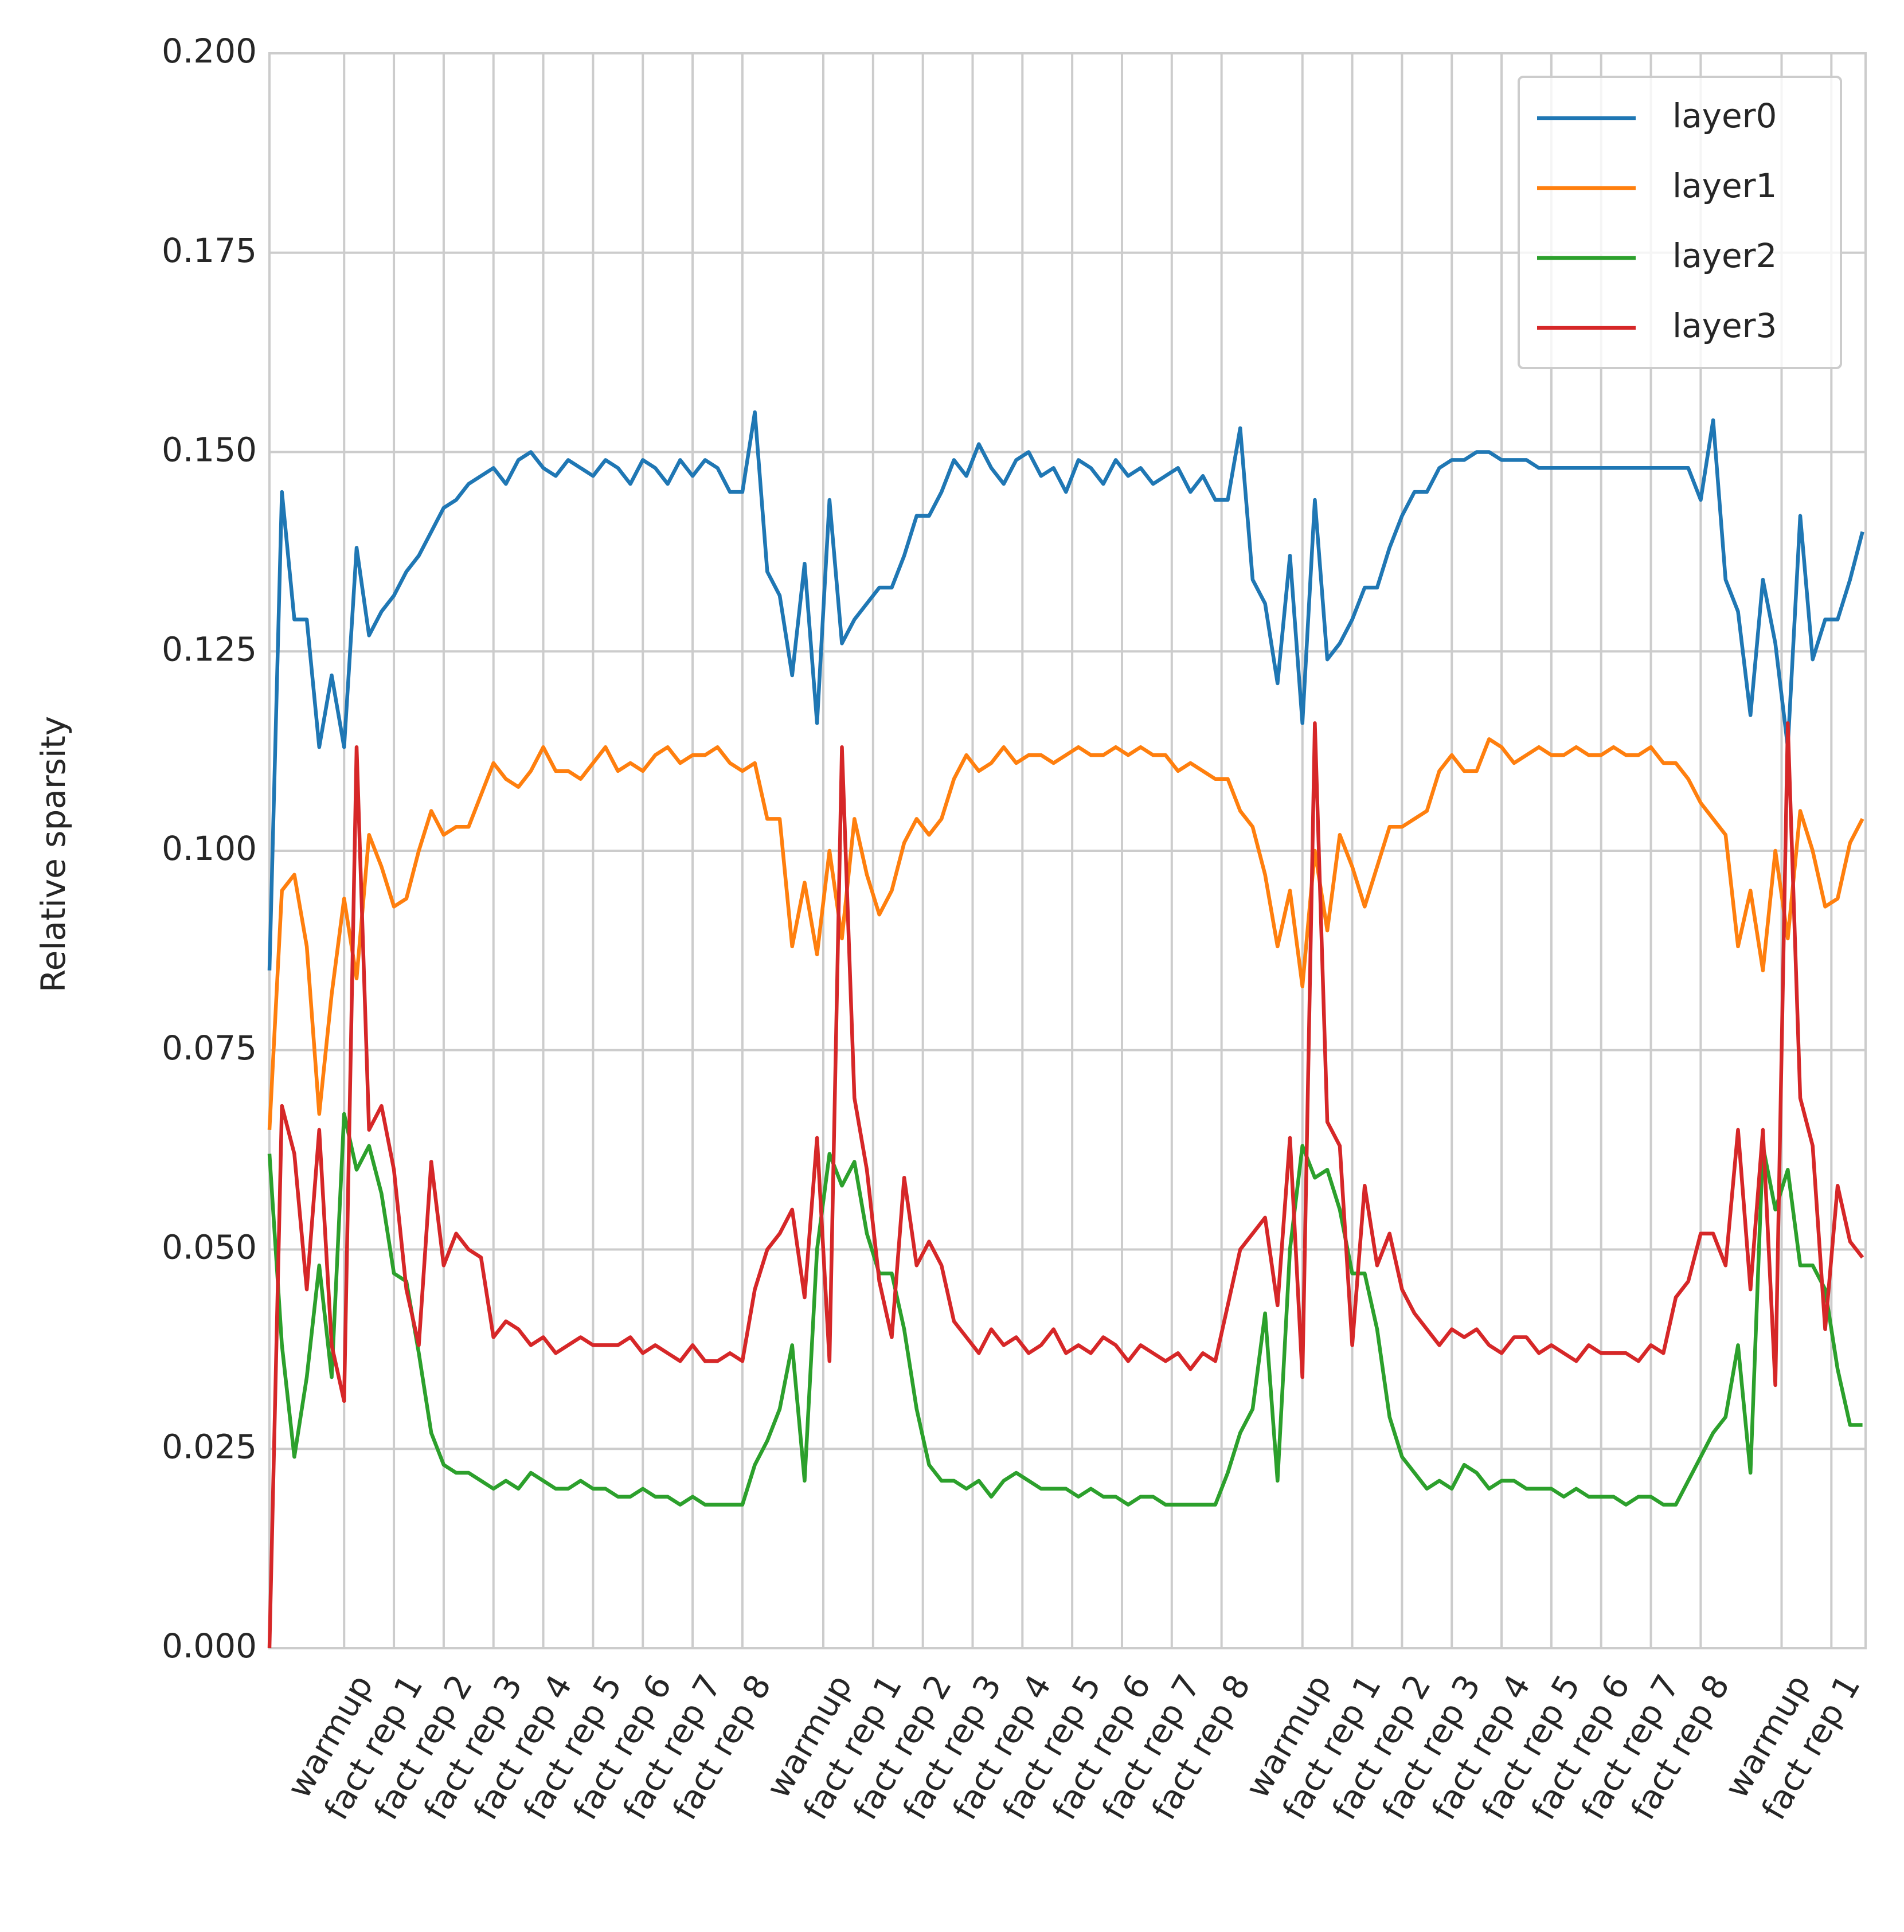  What do you see at coordinates (209, 1447) in the screenshot?
I see `y-tick-label: 0.025` at bounding box center [209, 1447].